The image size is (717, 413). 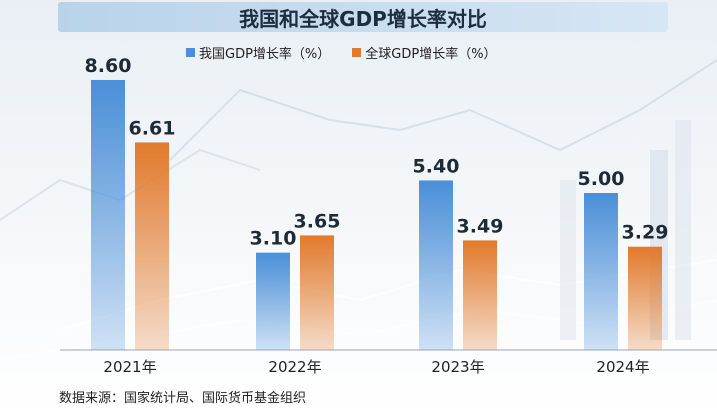 I want to click on category-label-2: 2023年, so click(x=457, y=367).